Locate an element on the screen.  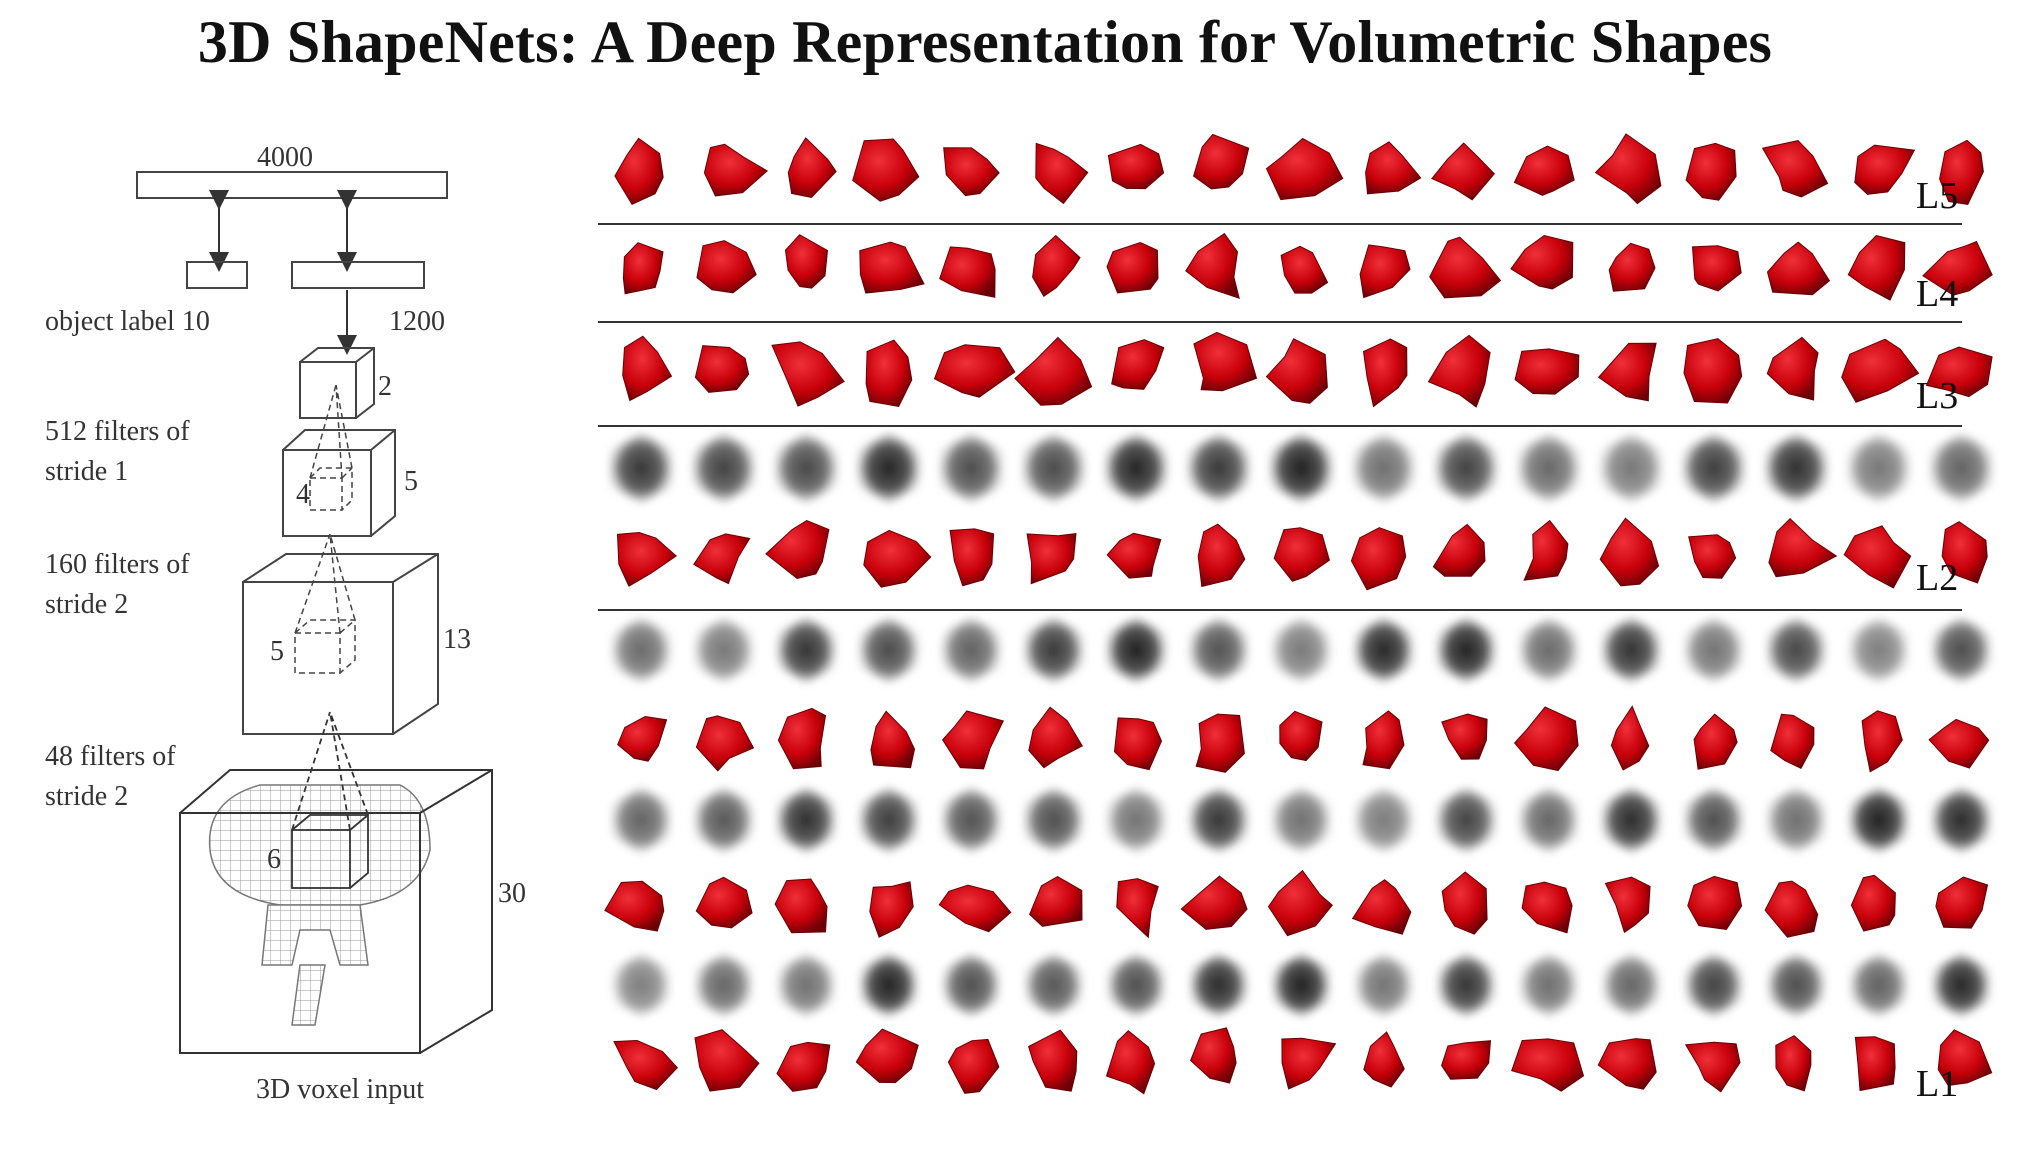
top-kernel-label: 2 is located at coordinates (385, 386).